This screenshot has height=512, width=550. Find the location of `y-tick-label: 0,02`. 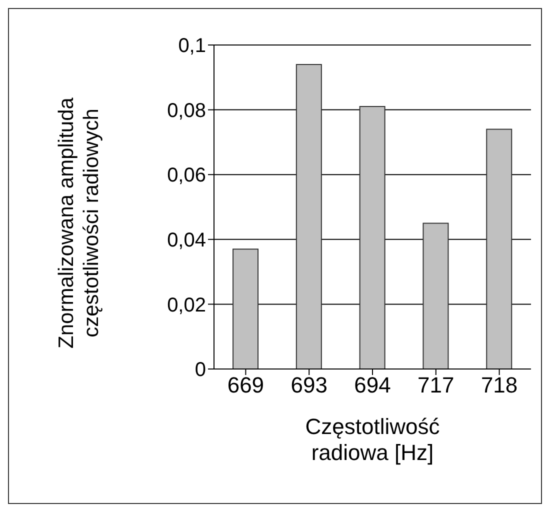

y-tick-label: 0,02 is located at coordinates (186, 305).